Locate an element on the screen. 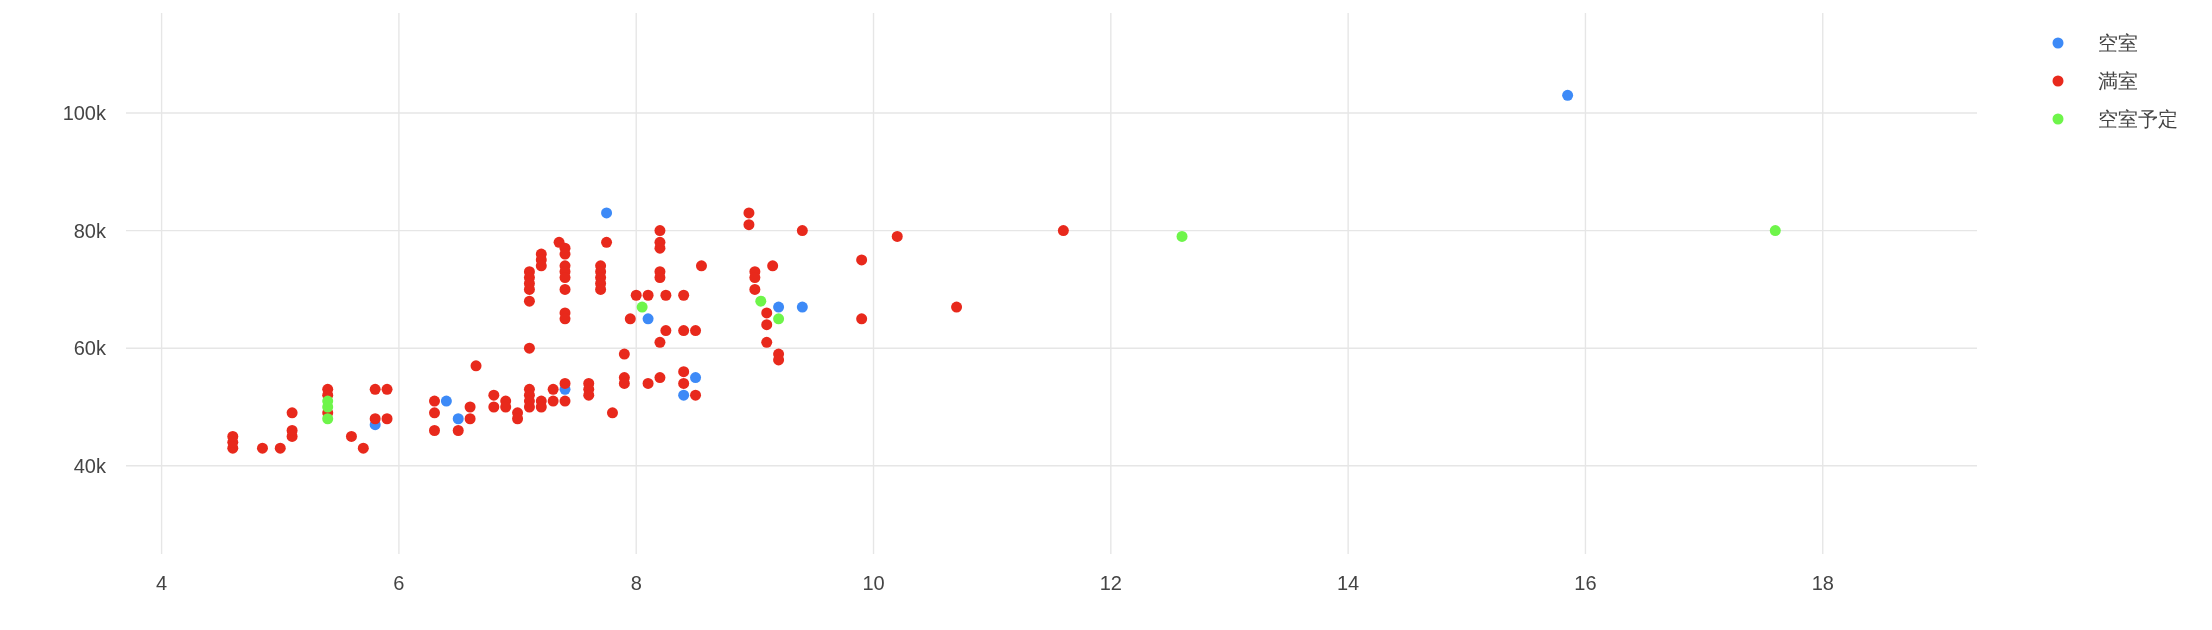 Image resolution: width=2212 pixels, height=630 pixels. y-tick-label: 60k is located at coordinates (90, 348).